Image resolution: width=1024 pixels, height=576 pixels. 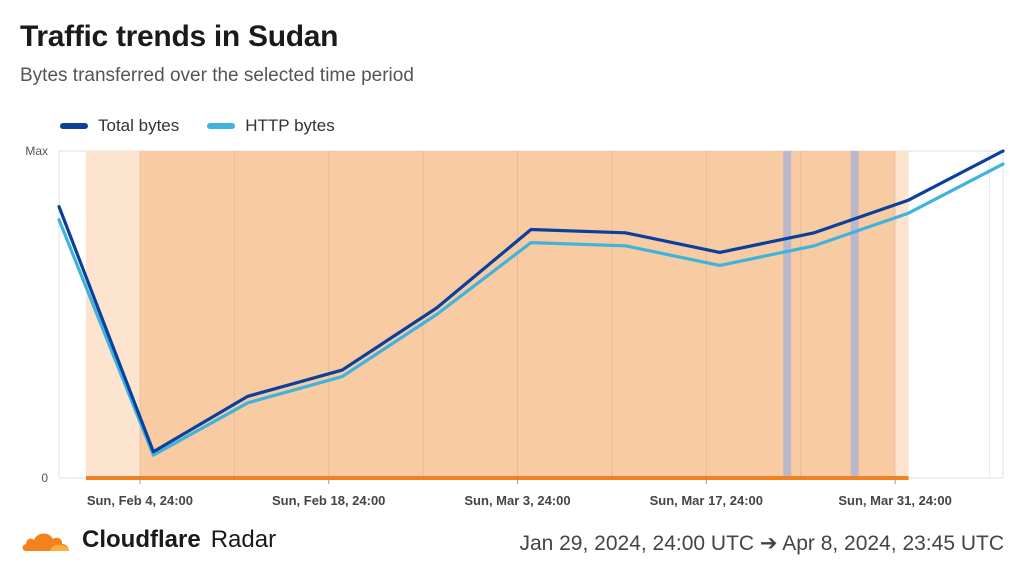 I want to click on page-title: Traffic trends in Sudan, so click(x=179, y=36).